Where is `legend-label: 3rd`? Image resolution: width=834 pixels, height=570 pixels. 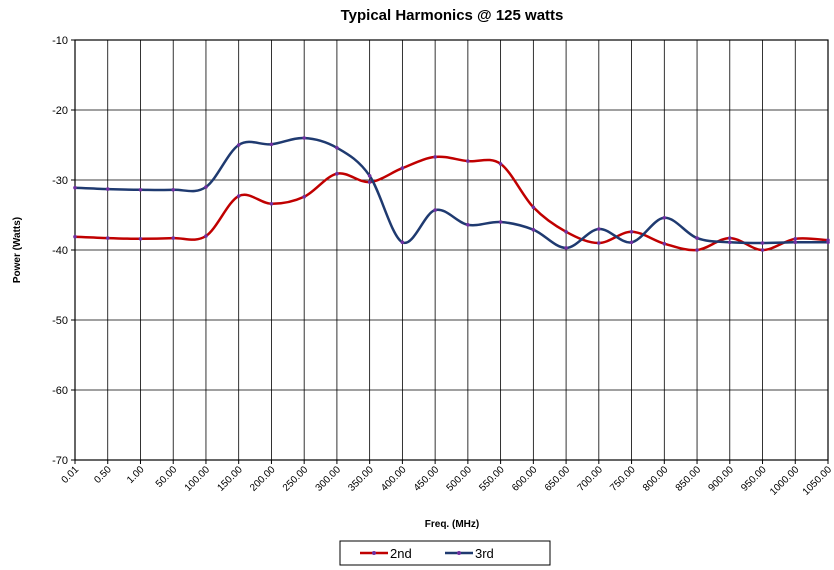 legend-label: 3rd is located at coordinates (484, 553).